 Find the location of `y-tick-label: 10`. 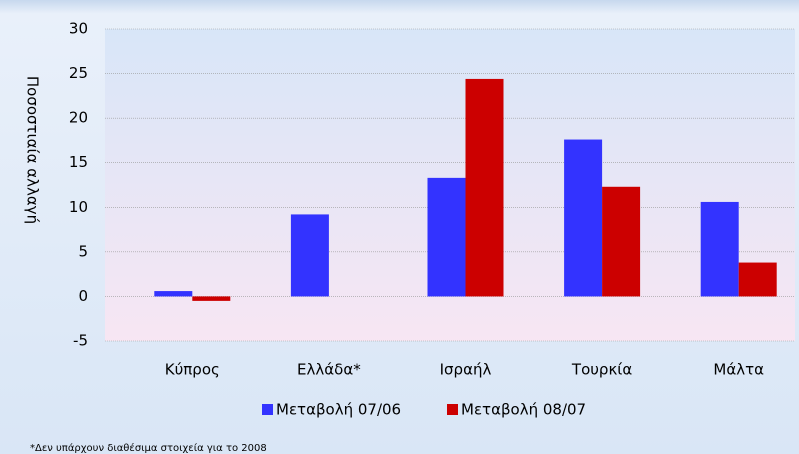

y-tick-label: 10 is located at coordinates (78, 207).